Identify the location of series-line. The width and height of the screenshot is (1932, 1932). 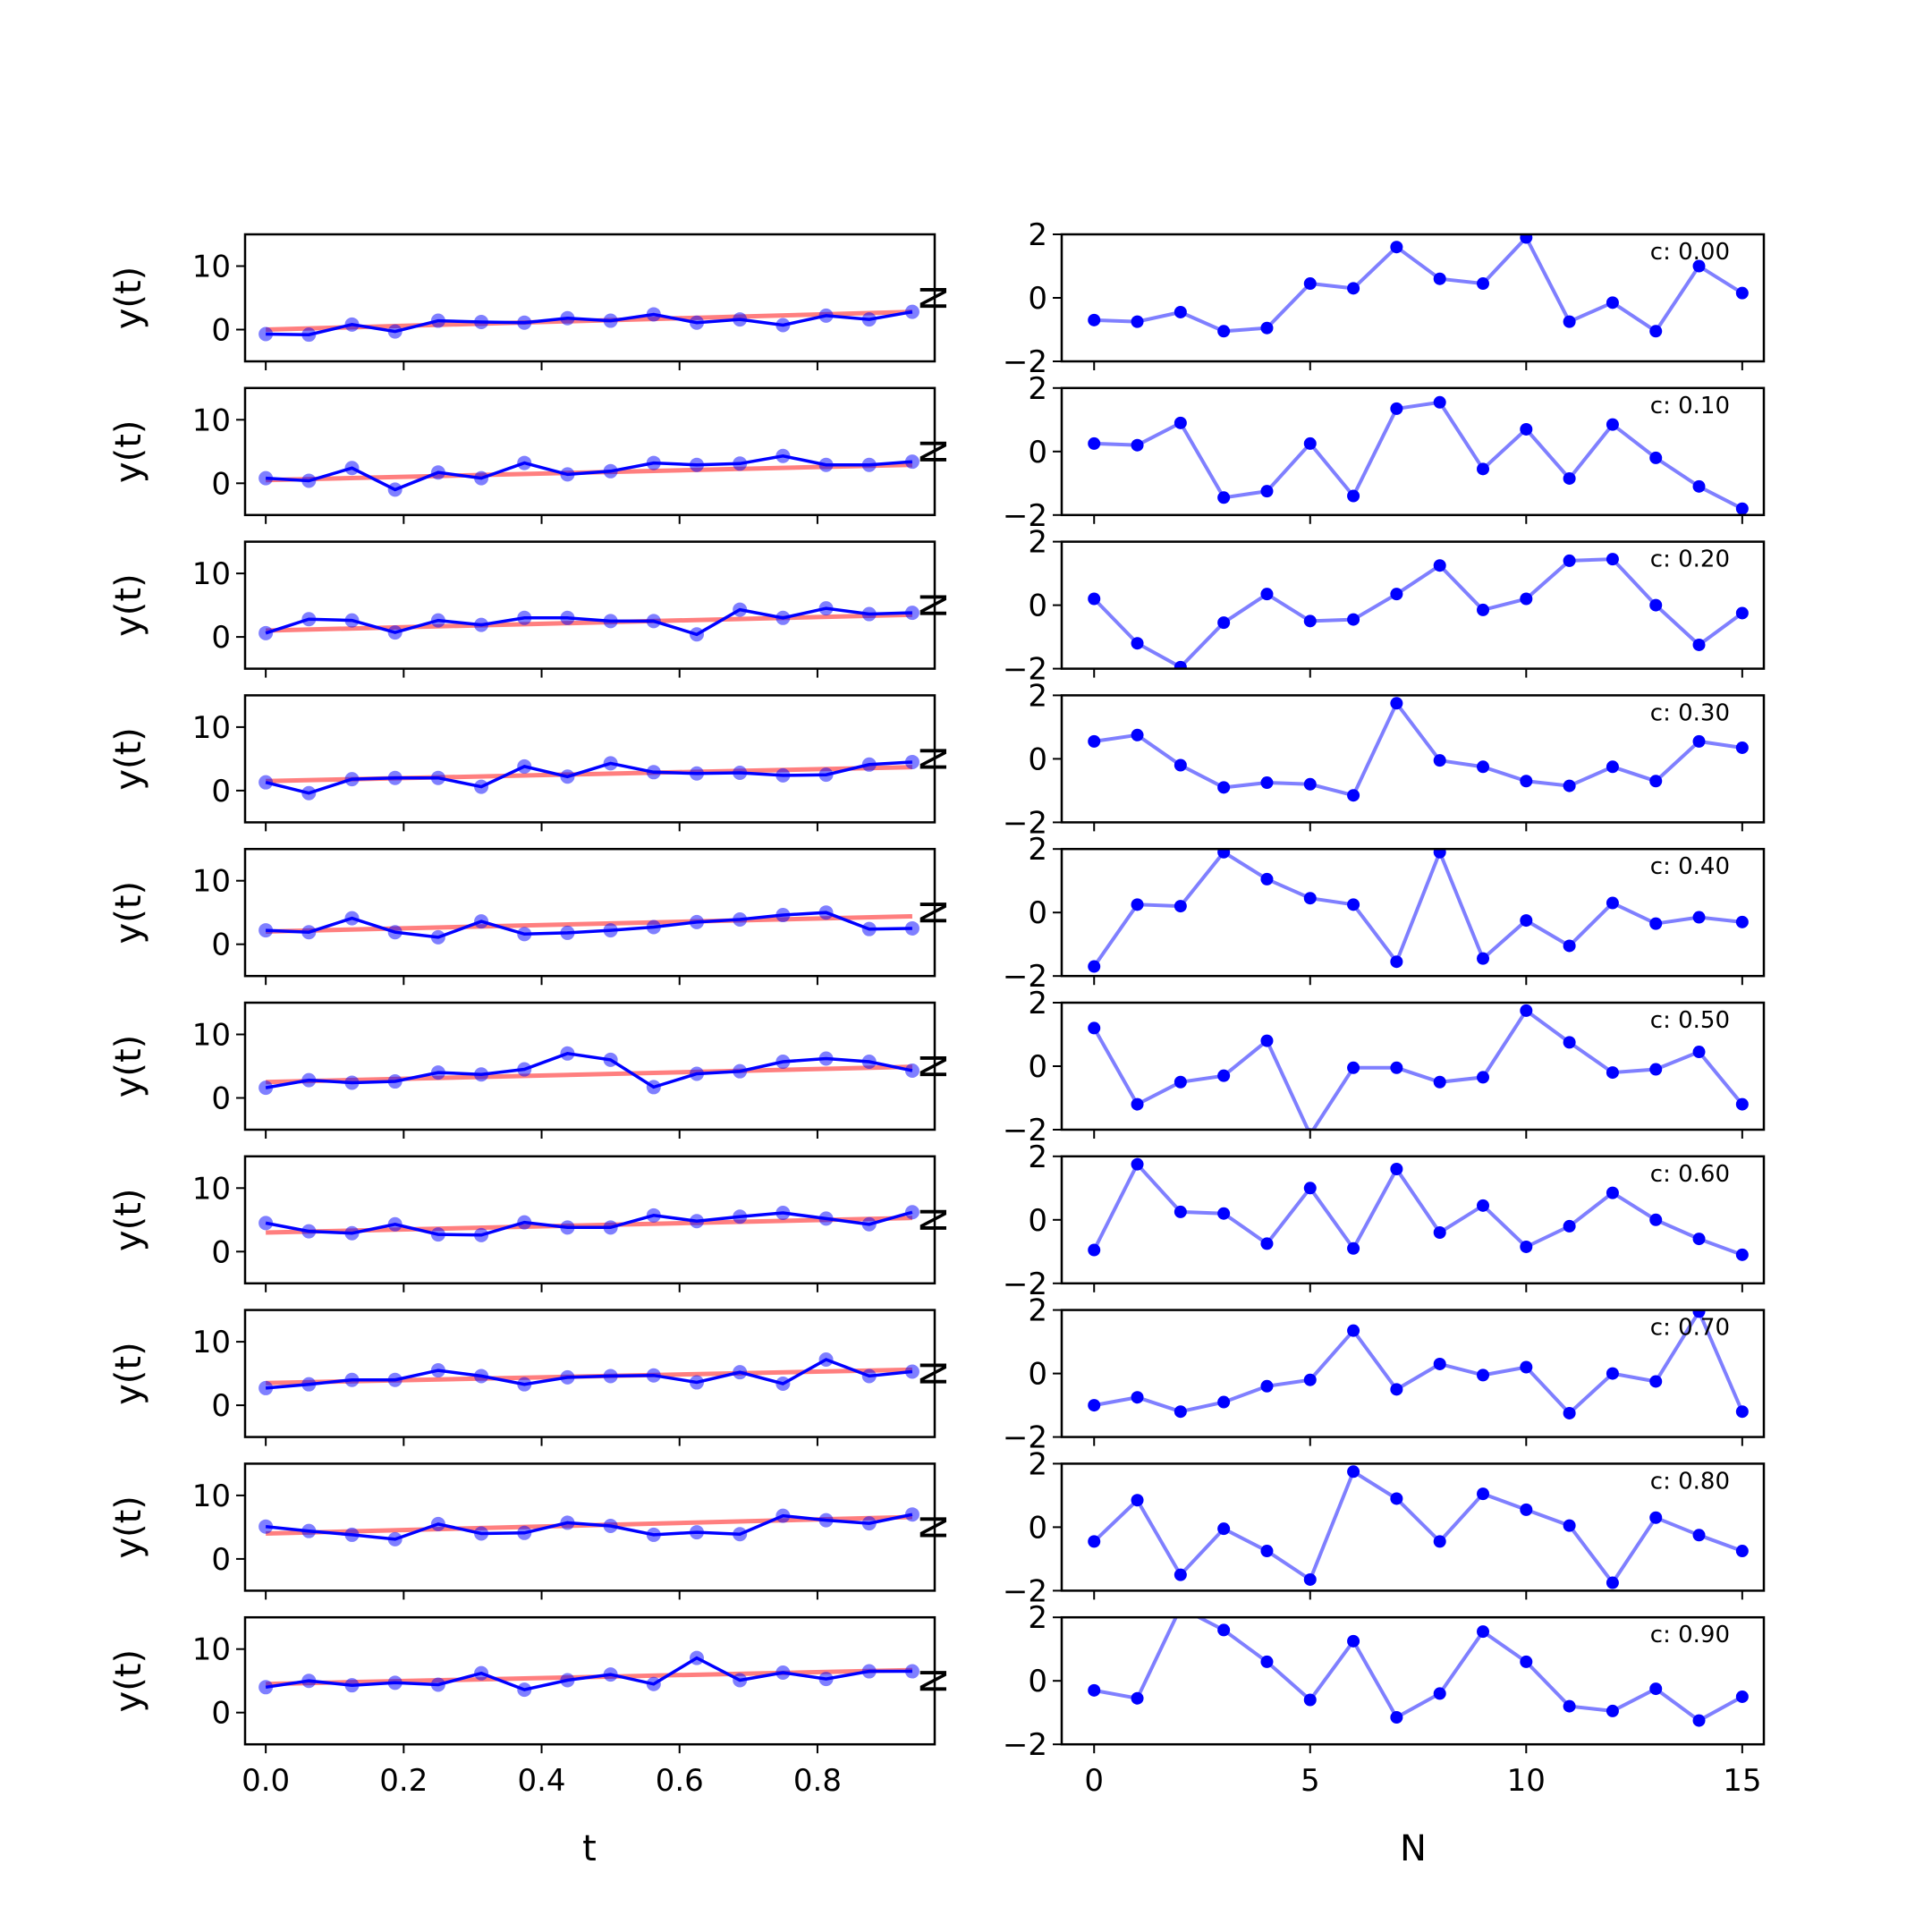
(589, 1070).